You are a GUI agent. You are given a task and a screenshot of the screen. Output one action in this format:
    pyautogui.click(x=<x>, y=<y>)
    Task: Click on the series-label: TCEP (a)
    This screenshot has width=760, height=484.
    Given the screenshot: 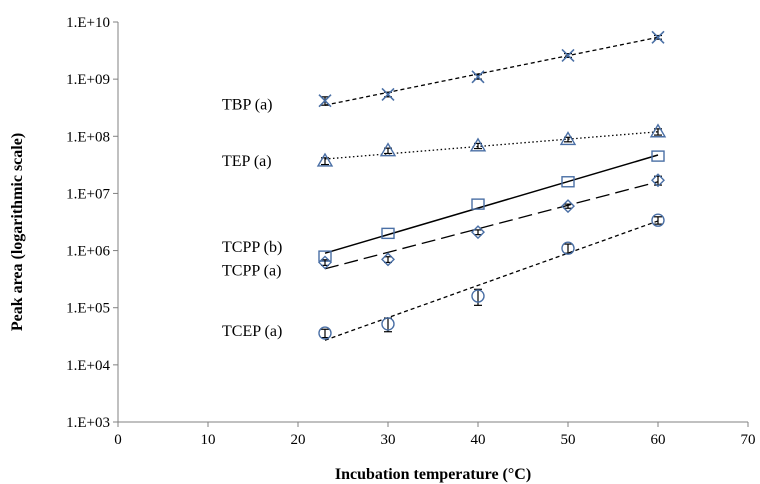 What is the action you would take?
    pyautogui.click(x=252, y=331)
    